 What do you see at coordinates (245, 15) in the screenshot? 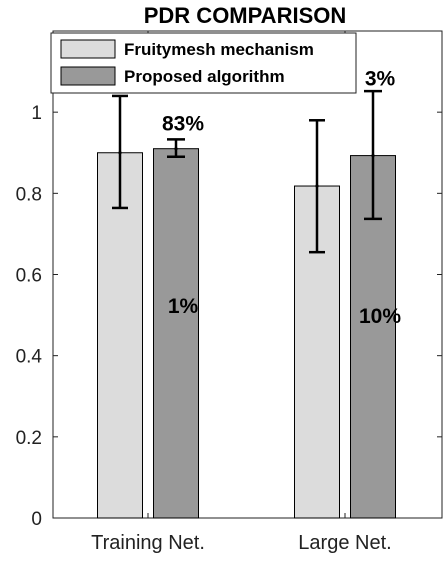
I see `chart-title: PDR COMPARISON` at bounding box center [245, 15].